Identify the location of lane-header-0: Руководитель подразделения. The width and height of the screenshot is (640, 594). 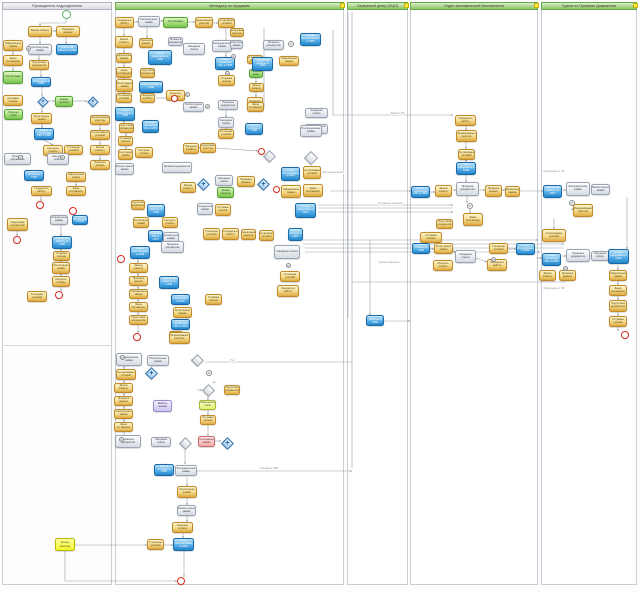
(57, 6).